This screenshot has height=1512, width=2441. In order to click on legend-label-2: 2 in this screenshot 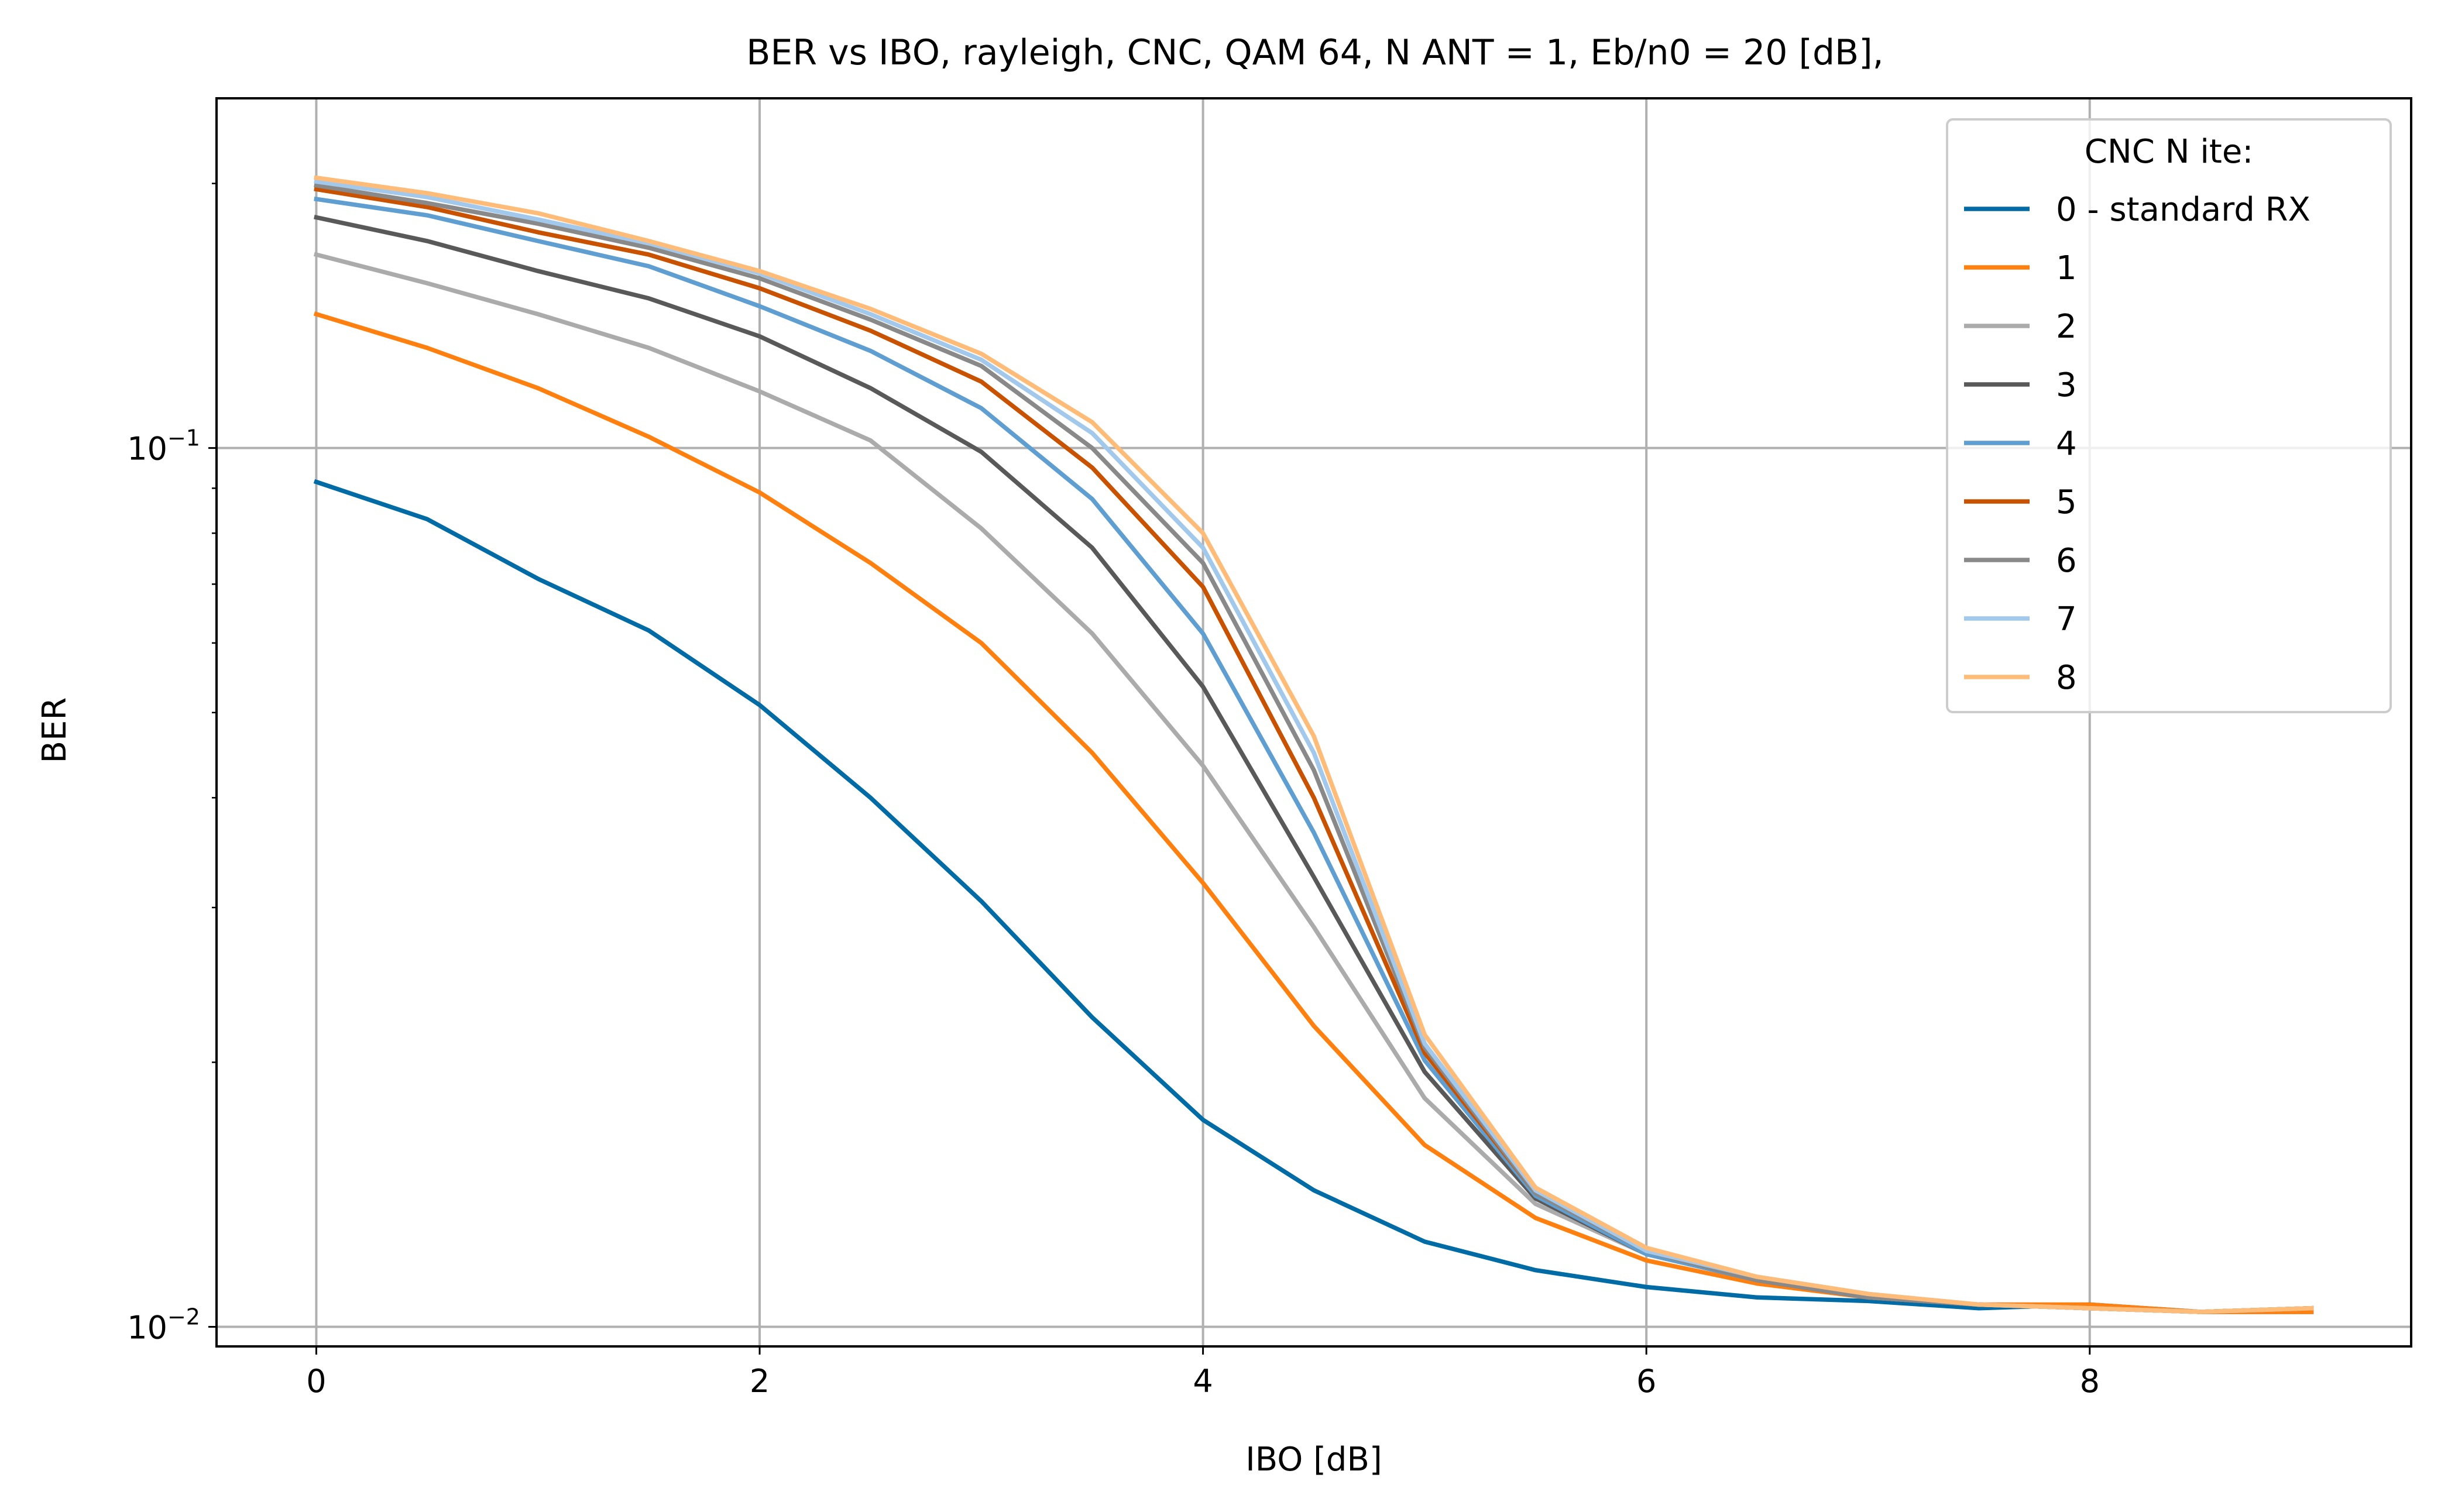, I will do `click(2066, 327)`.